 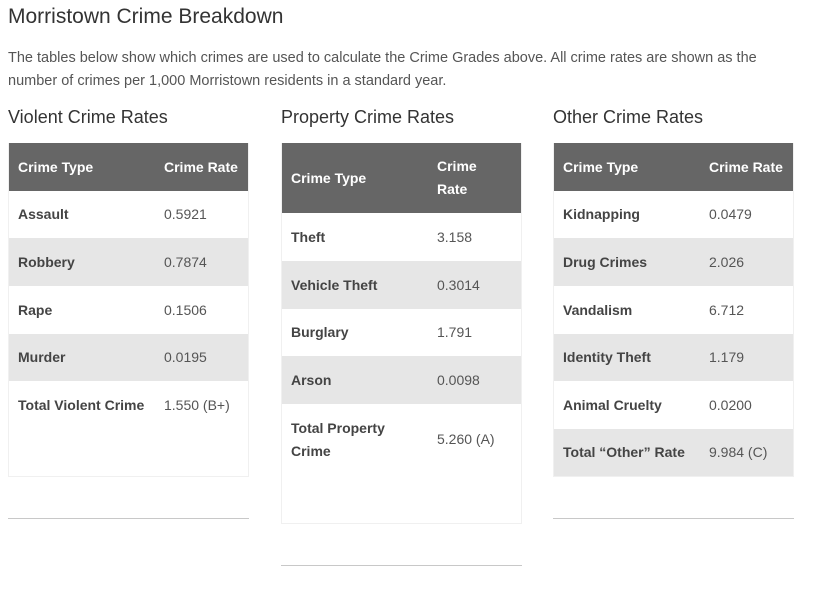 I want to click on table-row-total: Total “Other” Rate 9.984 (C), so click(x=673, y=452).